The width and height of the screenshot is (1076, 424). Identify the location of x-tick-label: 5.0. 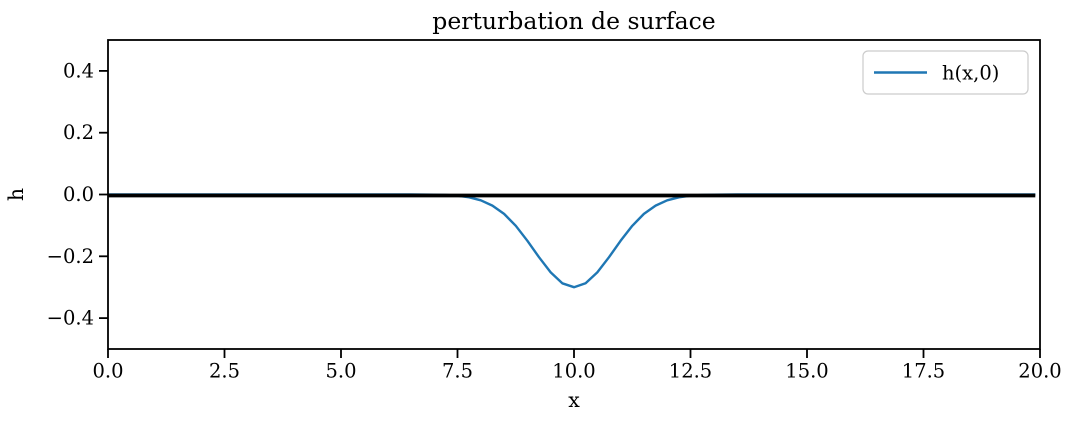
(340, 371).